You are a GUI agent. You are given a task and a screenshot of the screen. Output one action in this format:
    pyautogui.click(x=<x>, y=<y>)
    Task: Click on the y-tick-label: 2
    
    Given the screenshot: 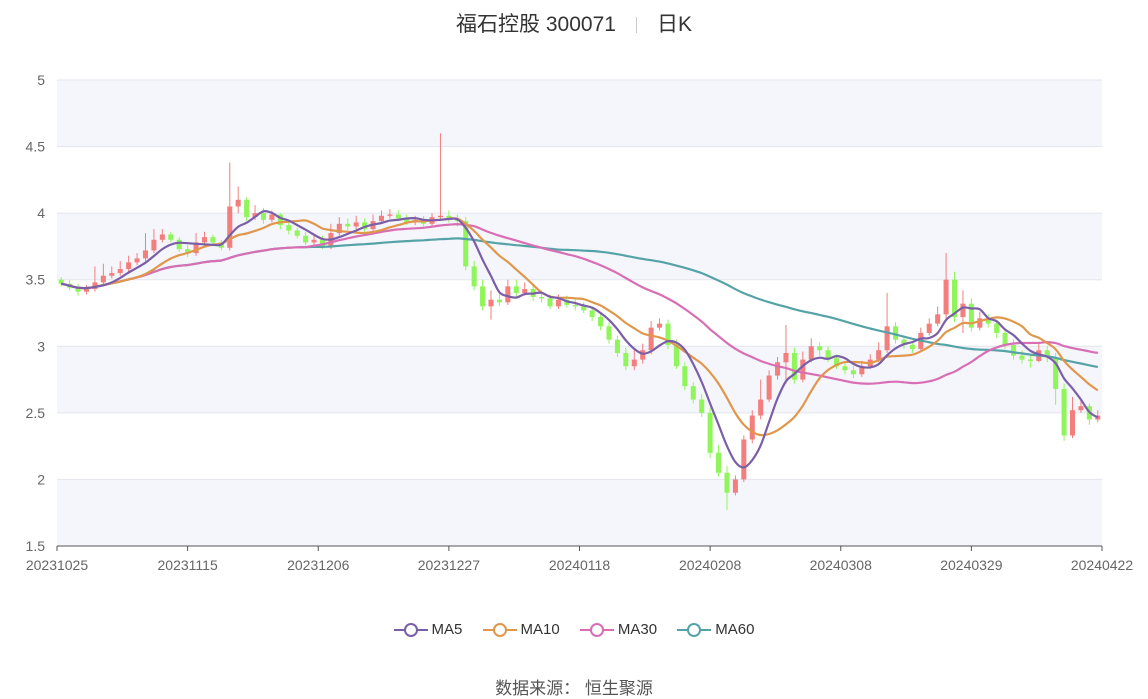 What is the action you would take?
    pyautogui.click(x=41, y=479)
    